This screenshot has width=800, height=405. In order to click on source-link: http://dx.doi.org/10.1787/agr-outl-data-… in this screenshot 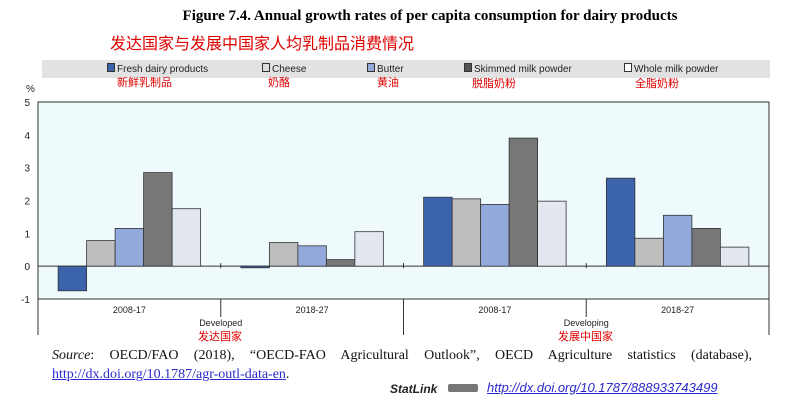, I will do `click(169, 374)`.